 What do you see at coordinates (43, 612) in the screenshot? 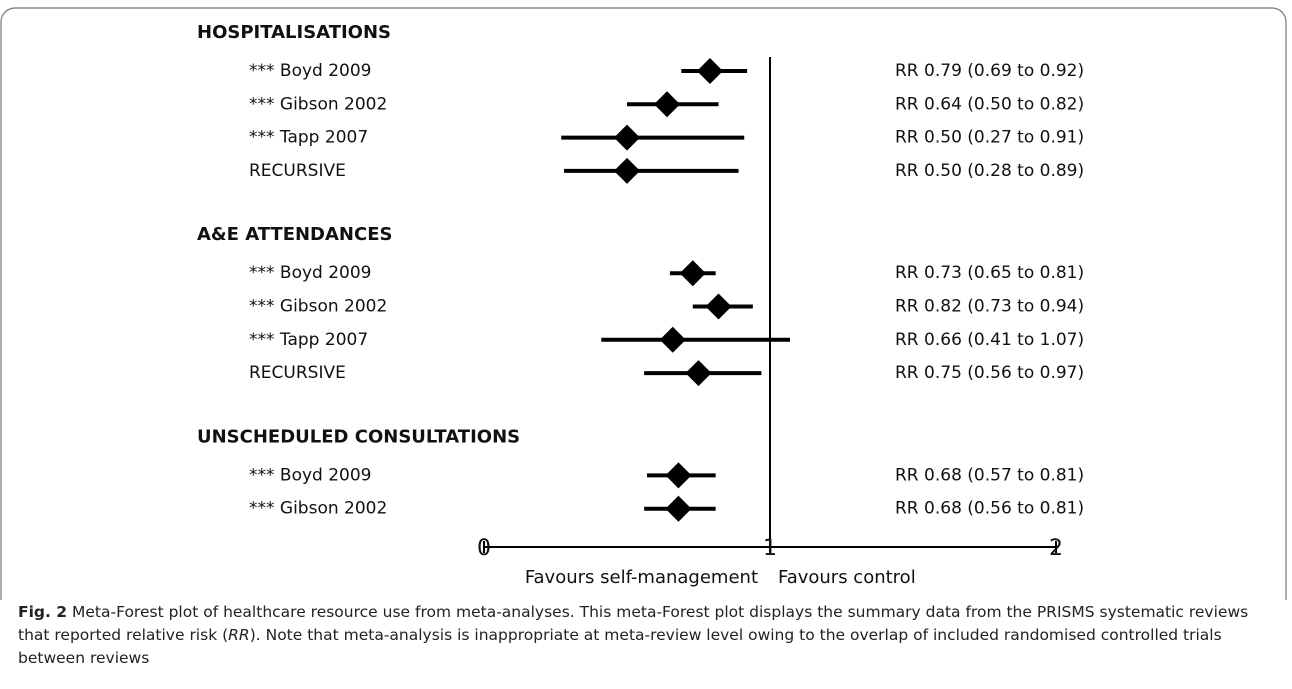
I see `caption-label: Fig. 2` at bounding box center [43, 612].